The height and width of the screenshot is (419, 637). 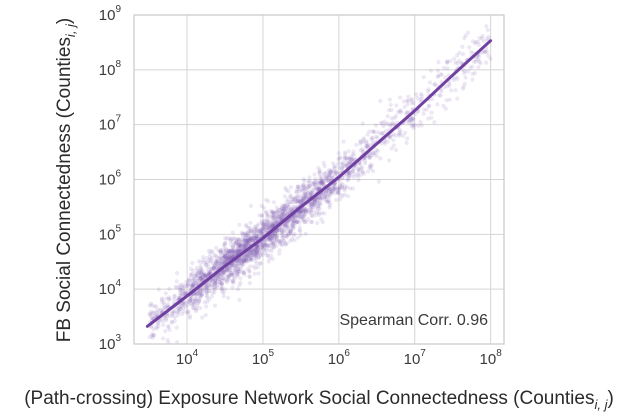 I want to click on x-tick-label: 106, so click(x=339, y=358).